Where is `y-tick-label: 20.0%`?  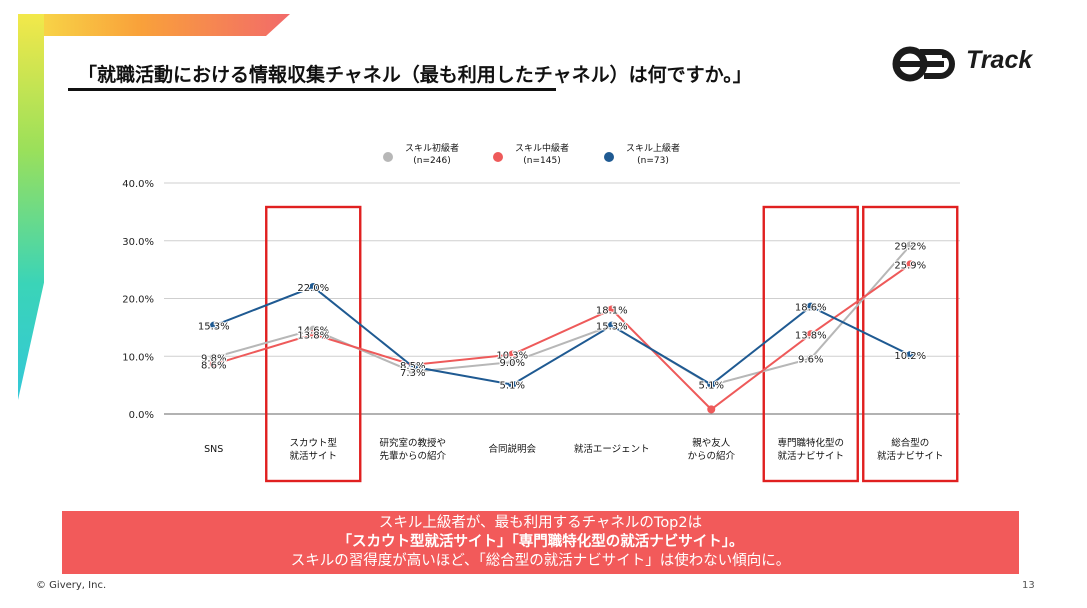 y-tick-label: 20.0% is located at coordinates (138, 300).